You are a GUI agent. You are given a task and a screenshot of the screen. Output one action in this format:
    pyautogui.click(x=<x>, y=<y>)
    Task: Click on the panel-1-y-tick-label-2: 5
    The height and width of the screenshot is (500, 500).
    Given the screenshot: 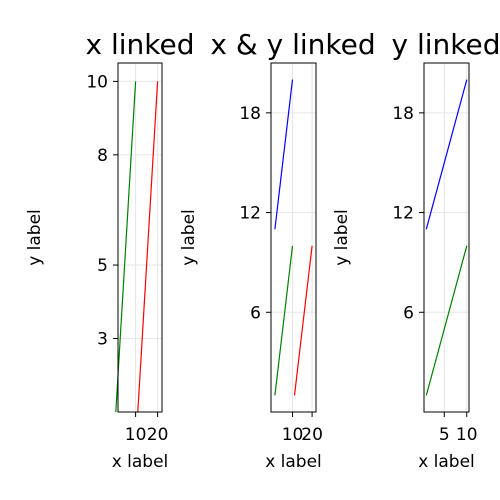 What is the action you would take?
    pyautogui.click(x=102, y=266)
    